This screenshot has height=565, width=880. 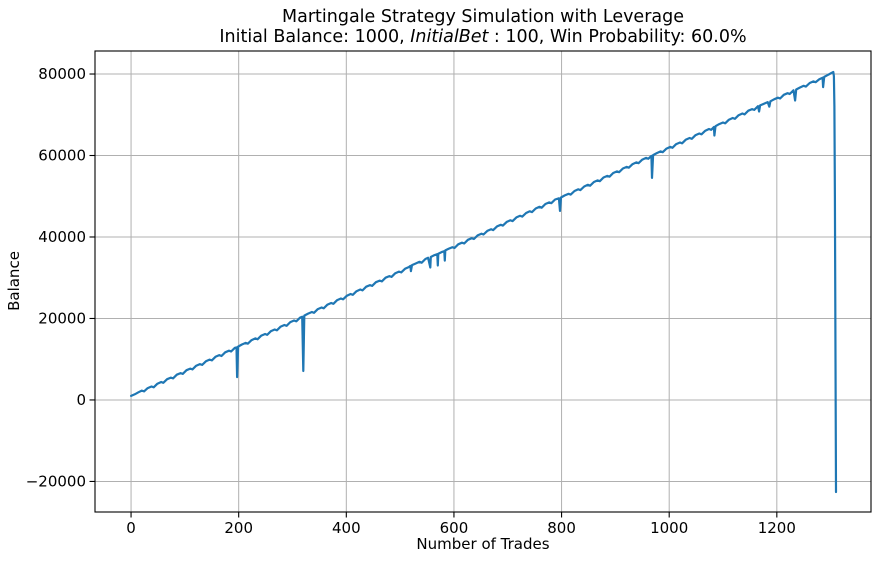 What do you see at coordinates (346, 528) in the screenshot?
I see `x-tick-label: 400` at bounding box center [346, 528].